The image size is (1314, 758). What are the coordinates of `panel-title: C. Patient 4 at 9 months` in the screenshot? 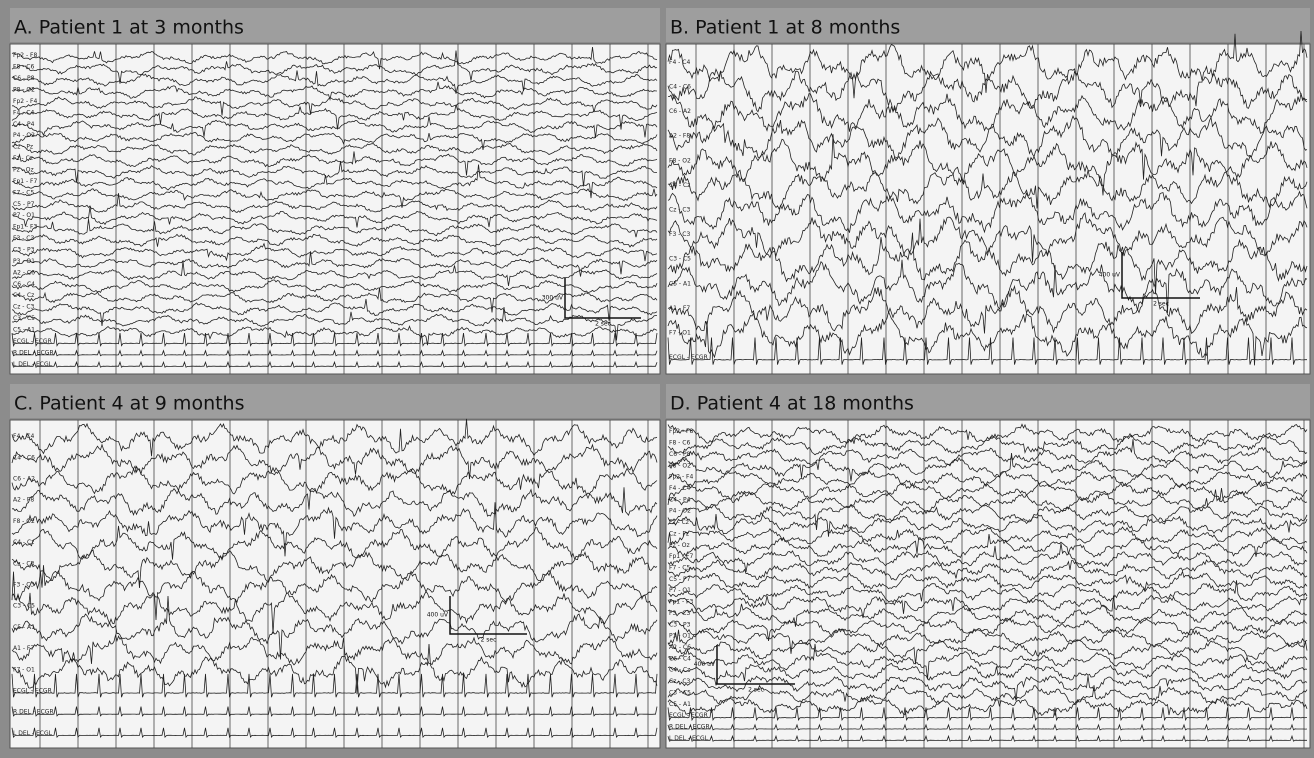 It's located at (129, 404).